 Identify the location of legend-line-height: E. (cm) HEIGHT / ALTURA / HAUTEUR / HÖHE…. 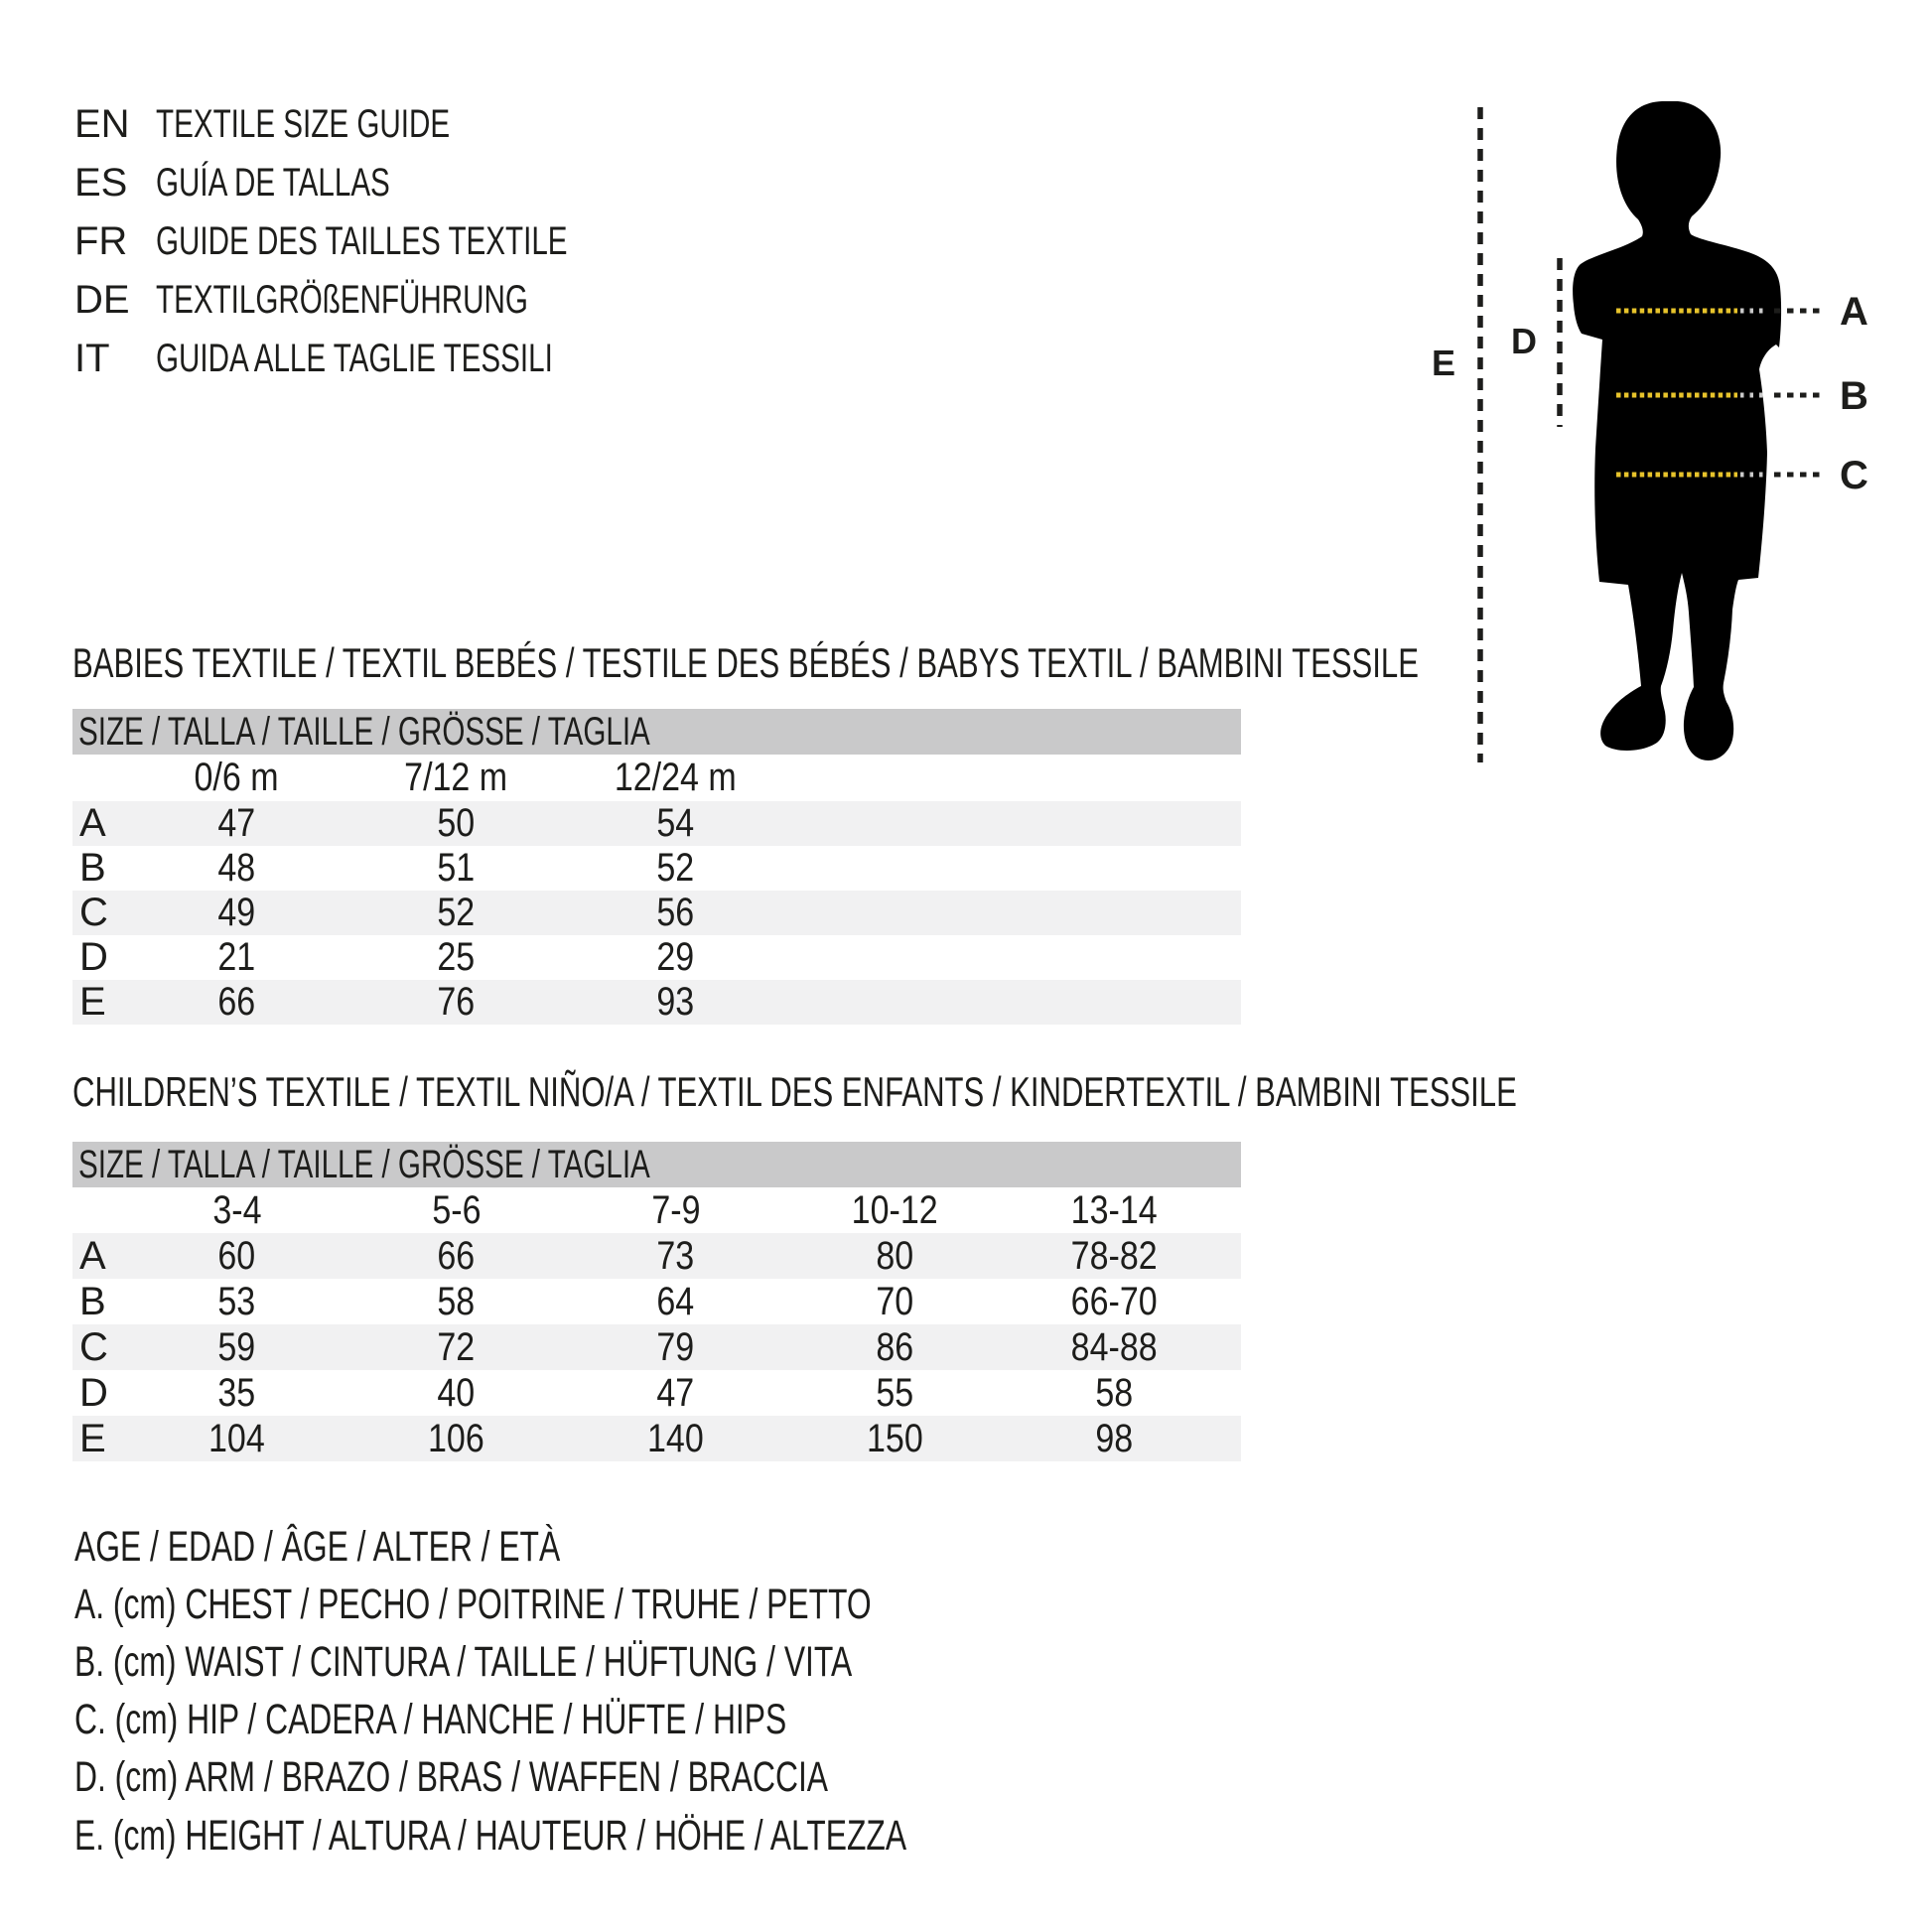
(491, 1836).